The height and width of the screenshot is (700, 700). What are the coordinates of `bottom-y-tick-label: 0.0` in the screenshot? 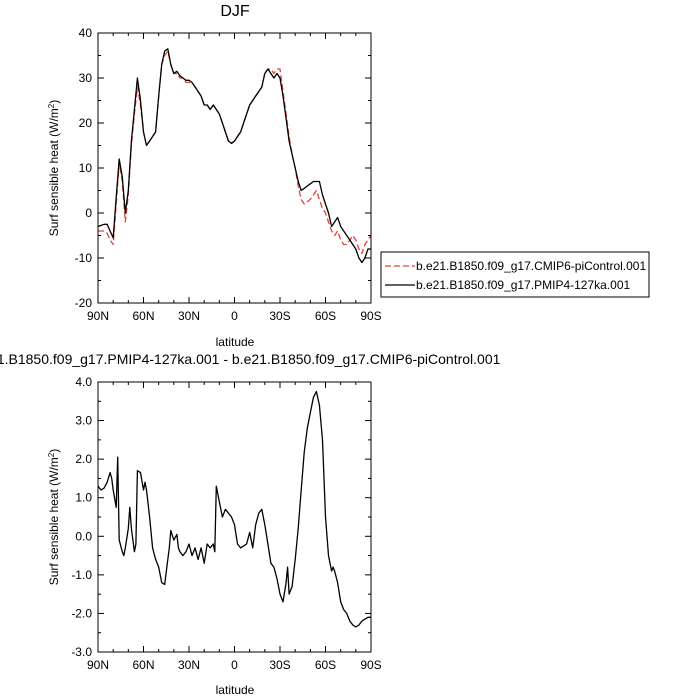 It's located at (83, 536).